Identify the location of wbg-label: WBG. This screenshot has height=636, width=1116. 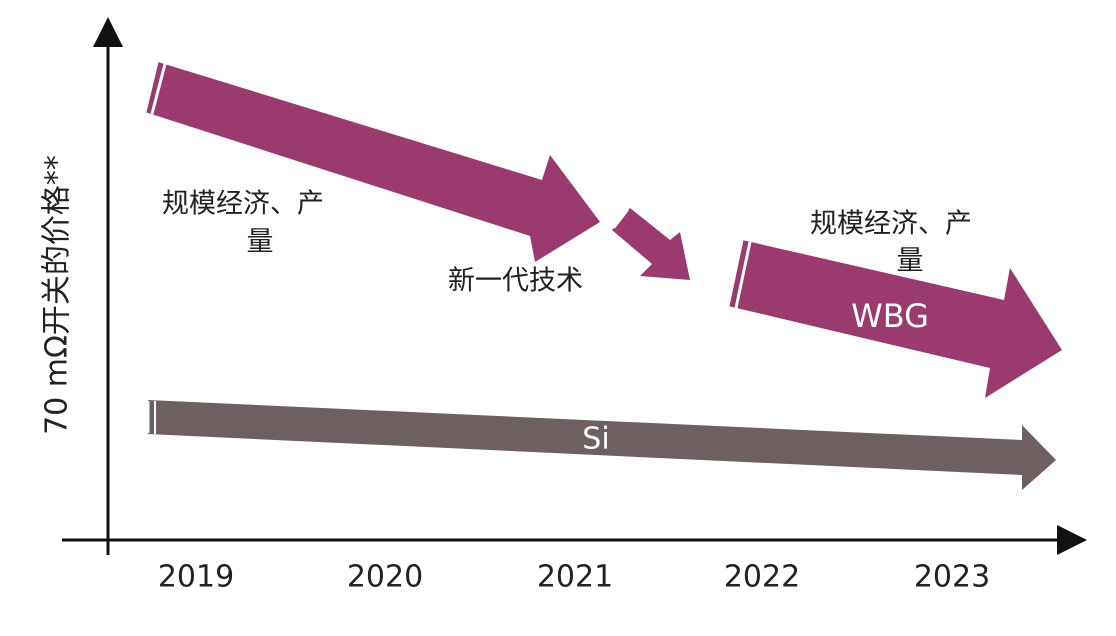
(890, 316).